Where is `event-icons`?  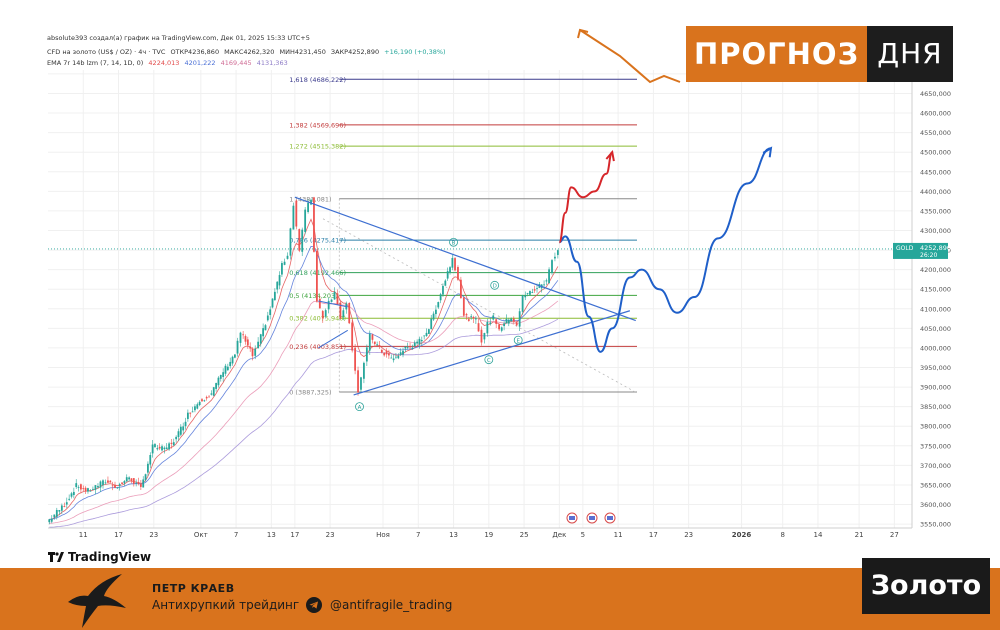 event-icons is located at coordinates (591, 518).